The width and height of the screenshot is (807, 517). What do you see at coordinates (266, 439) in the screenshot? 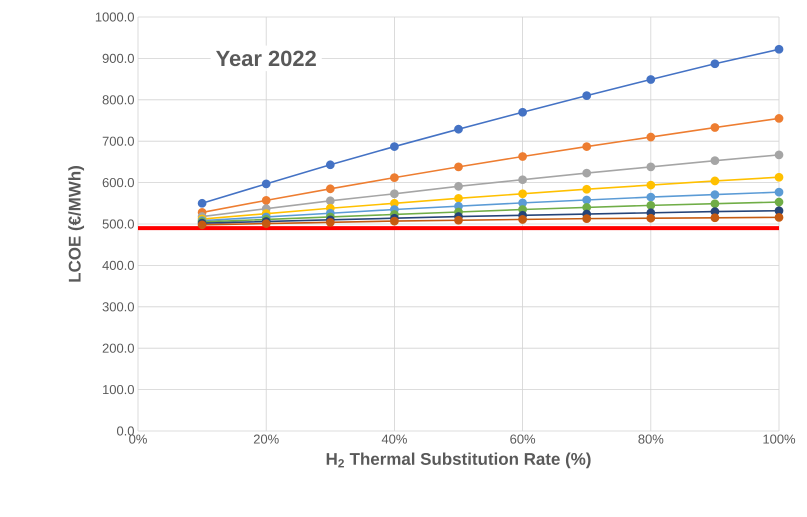
I see `x-tick-label: 20%` at bounding box center [266, 439].